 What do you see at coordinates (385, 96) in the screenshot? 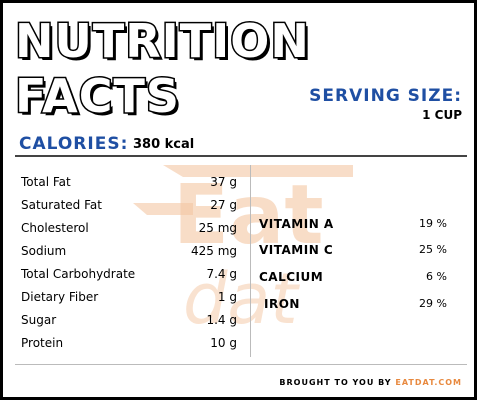
I see `serving-size-label: SERVING SIZE:` at bounding box center [385, 96].